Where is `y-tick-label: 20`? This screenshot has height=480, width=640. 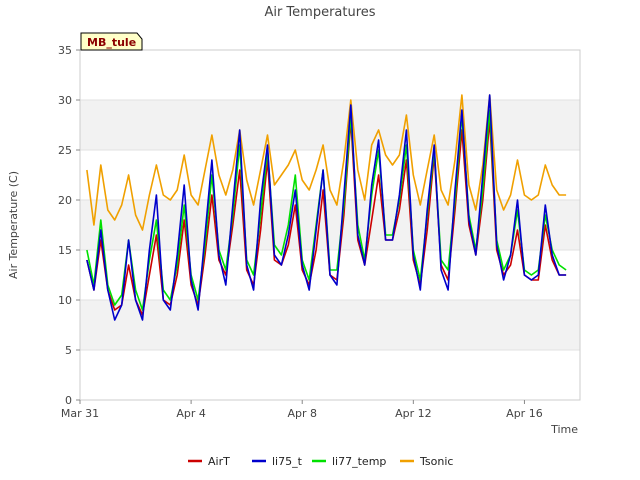
y-tick-label: 20 is located at coordinates (65, 200).